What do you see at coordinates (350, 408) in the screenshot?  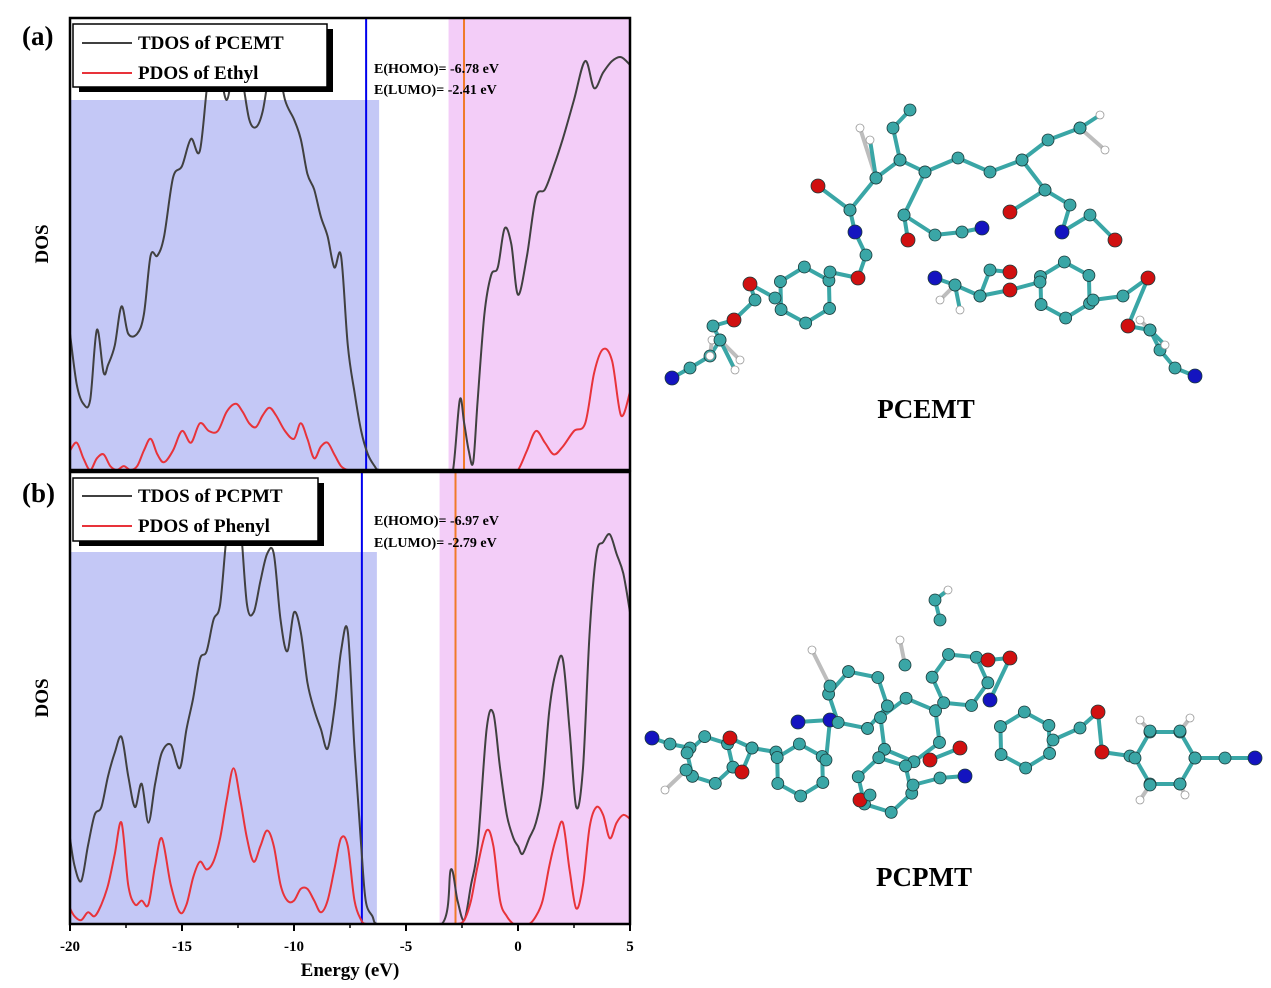 I see `series-line-a-pdos` at bounding box center [350, 408].